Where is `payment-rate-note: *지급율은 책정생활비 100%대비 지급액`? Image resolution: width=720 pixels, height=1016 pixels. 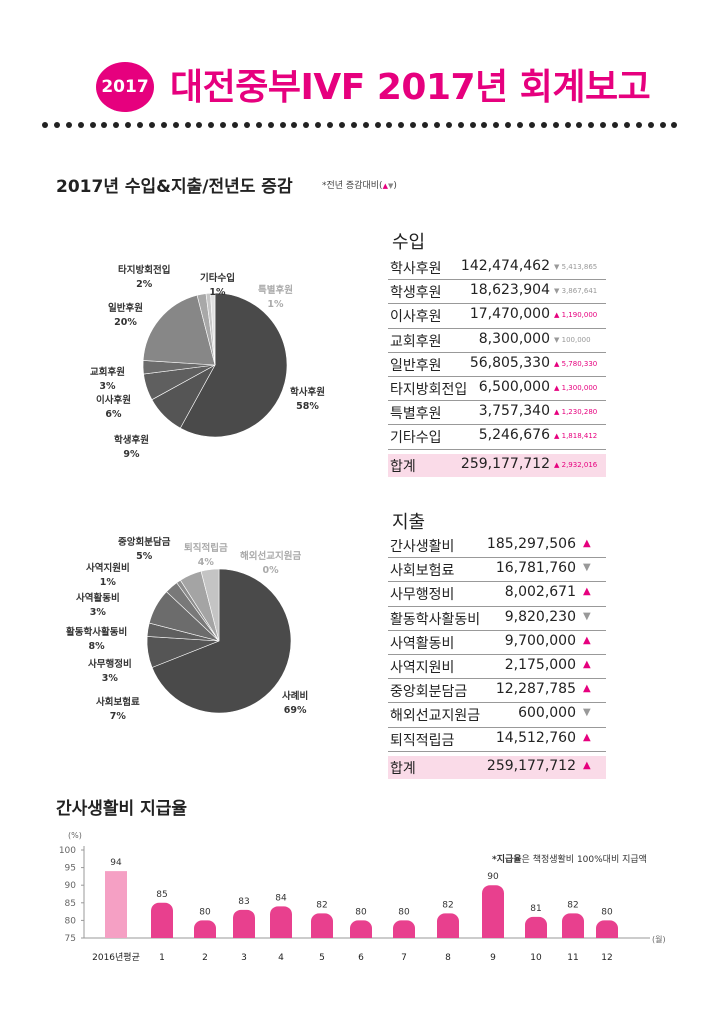 payment-rate-note: *지급율은 책정생활비 100%대비 지급액 is located at coordinates (569, 860).